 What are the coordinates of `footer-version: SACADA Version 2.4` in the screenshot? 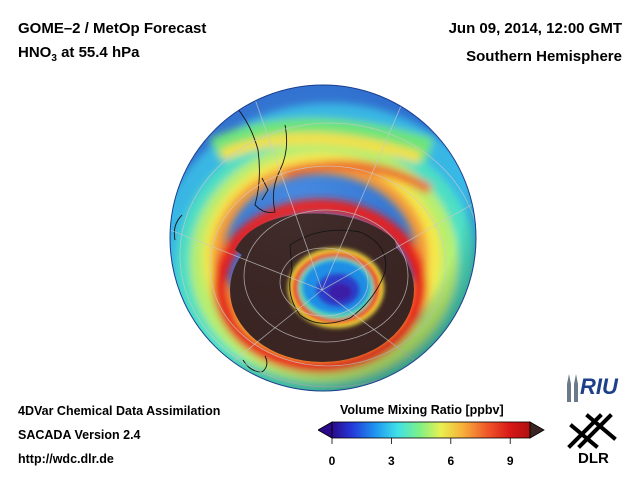 It's located at (79, 435).